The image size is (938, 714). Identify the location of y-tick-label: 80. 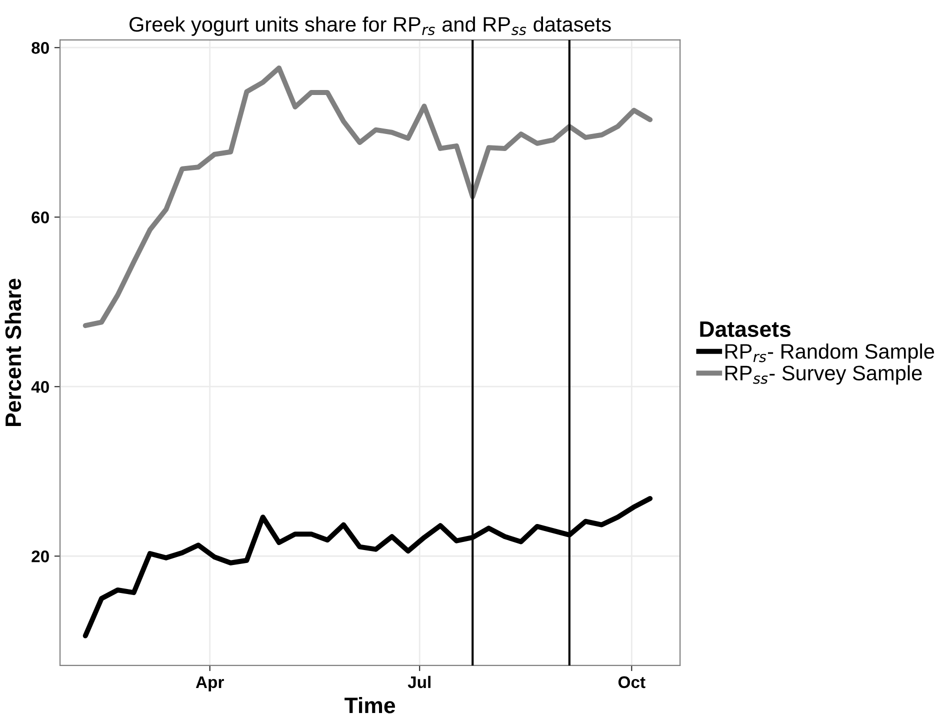
(40, 48).